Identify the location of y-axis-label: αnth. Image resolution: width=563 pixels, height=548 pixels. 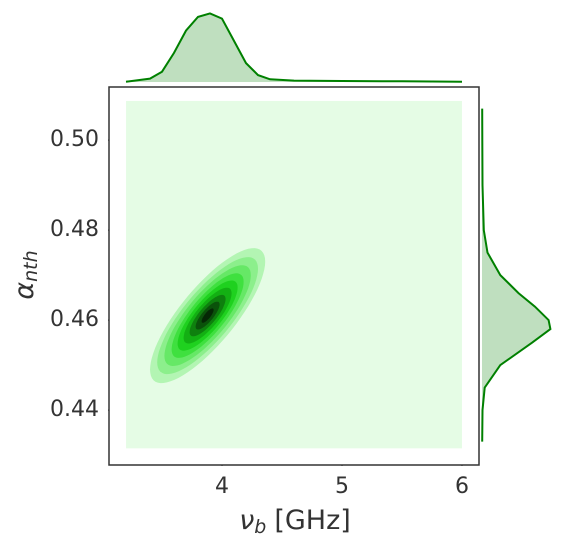
(25, 274).